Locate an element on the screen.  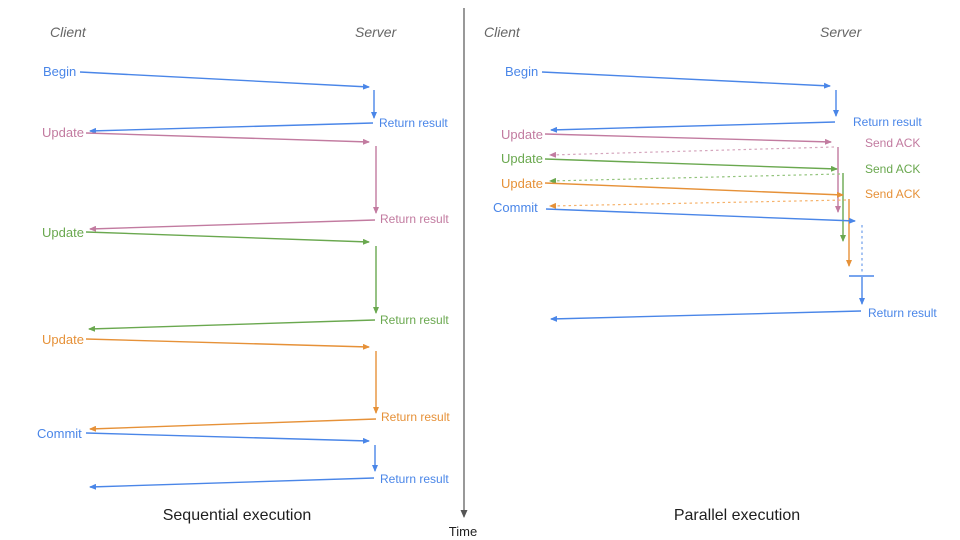
time-axis: Time is located at coordinates (463, 273).